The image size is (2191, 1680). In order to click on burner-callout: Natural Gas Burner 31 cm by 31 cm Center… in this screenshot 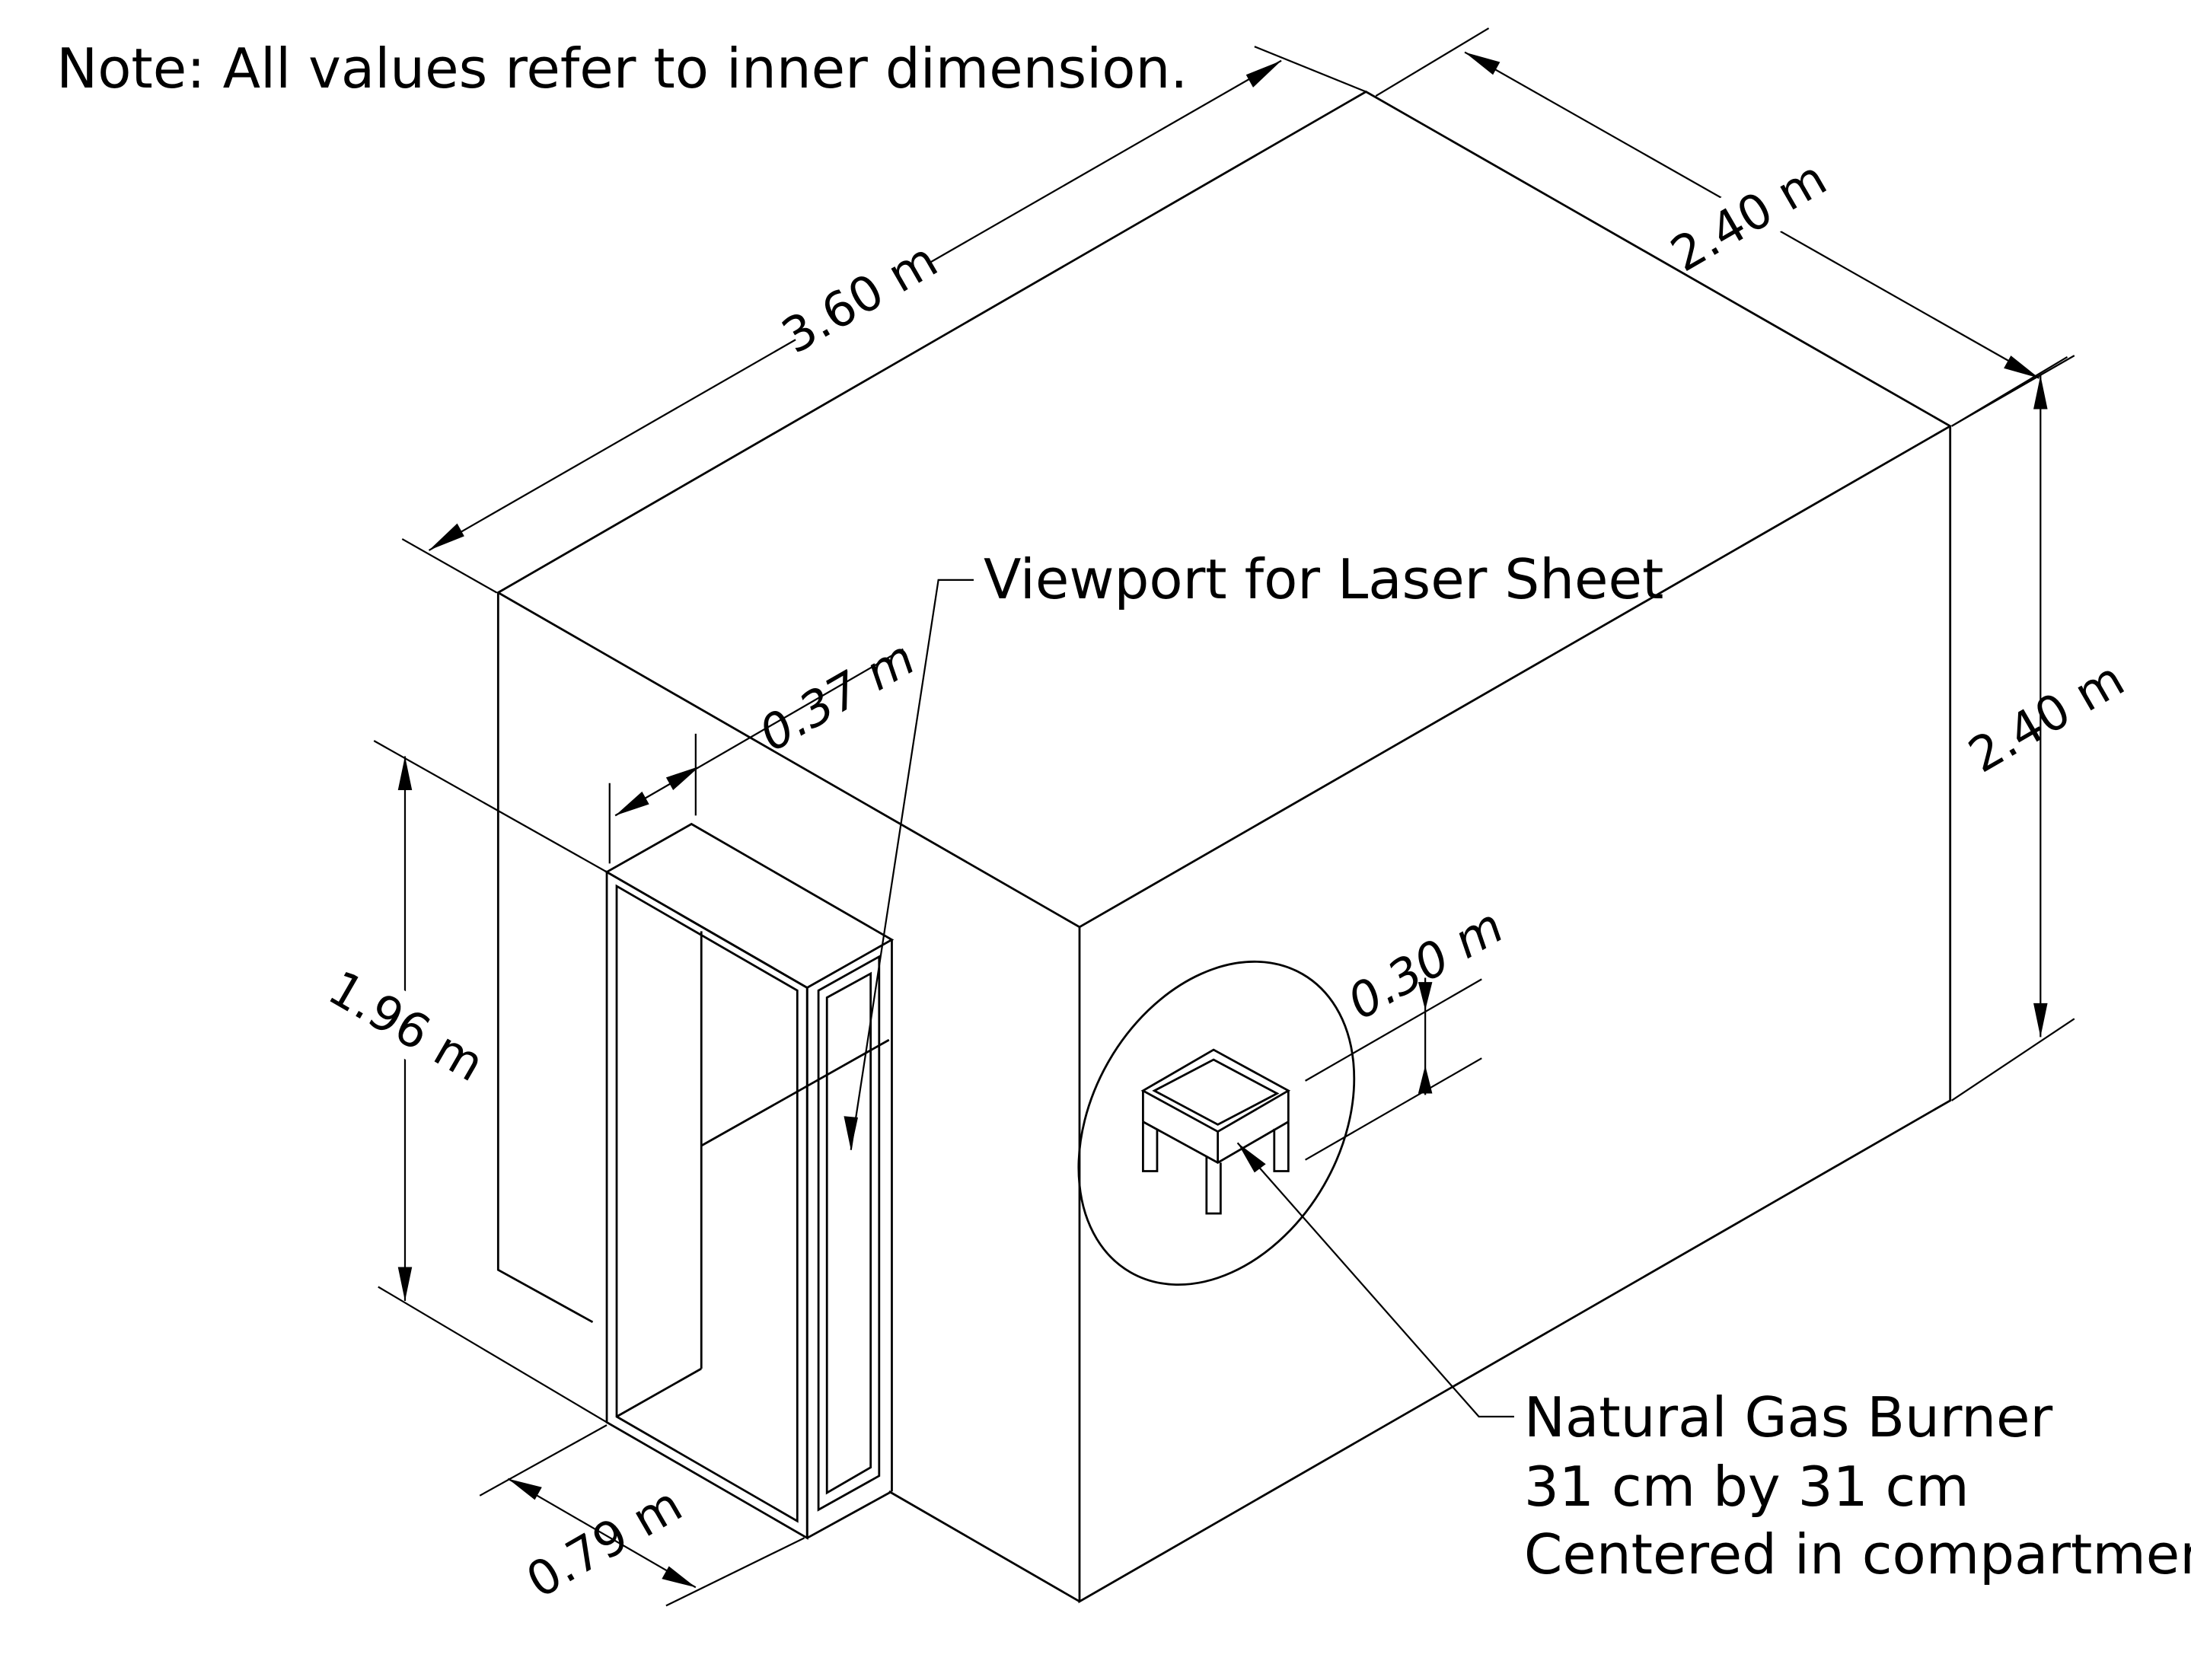, I will do `click(1714, 1364)`.